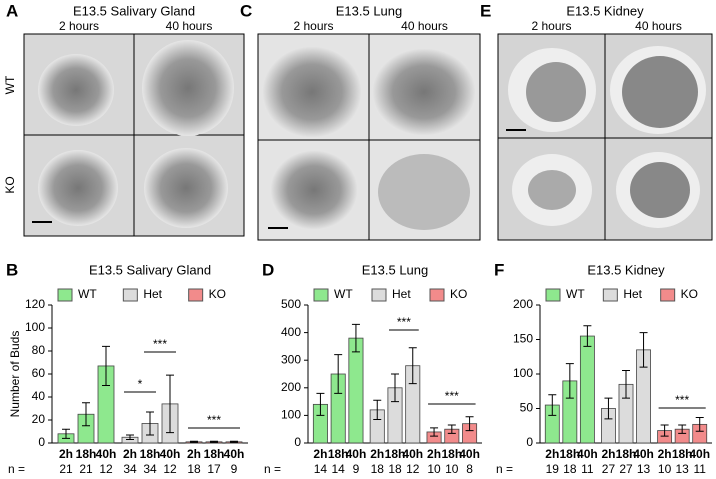  I want to click on panel-letter: A, so click(12, 10).